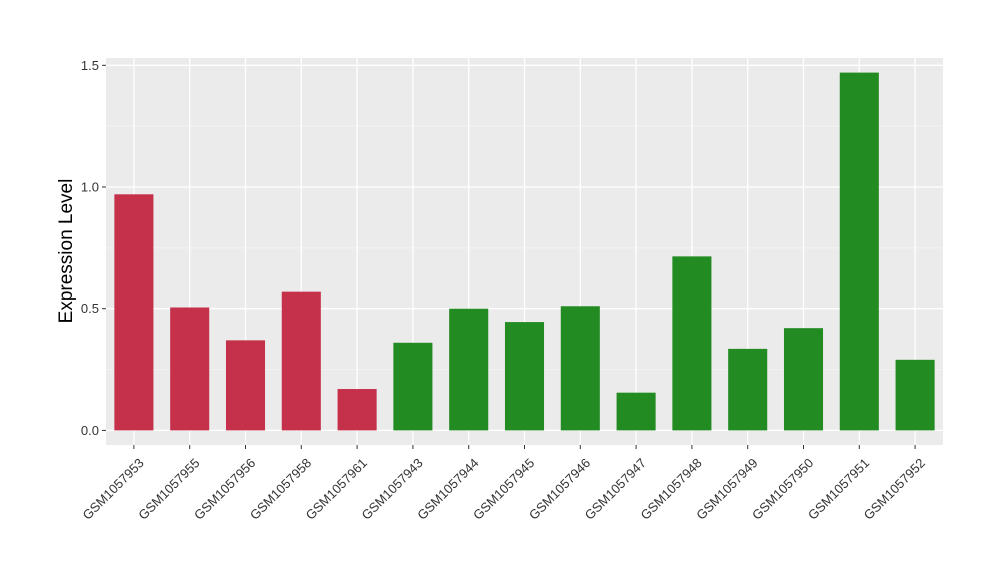 The image size is (1000, 580). What do you see at coordinates (66, 251) in the screenshot?
I see `y-axis-title: Expression Level` at bounding box center [66, 251].